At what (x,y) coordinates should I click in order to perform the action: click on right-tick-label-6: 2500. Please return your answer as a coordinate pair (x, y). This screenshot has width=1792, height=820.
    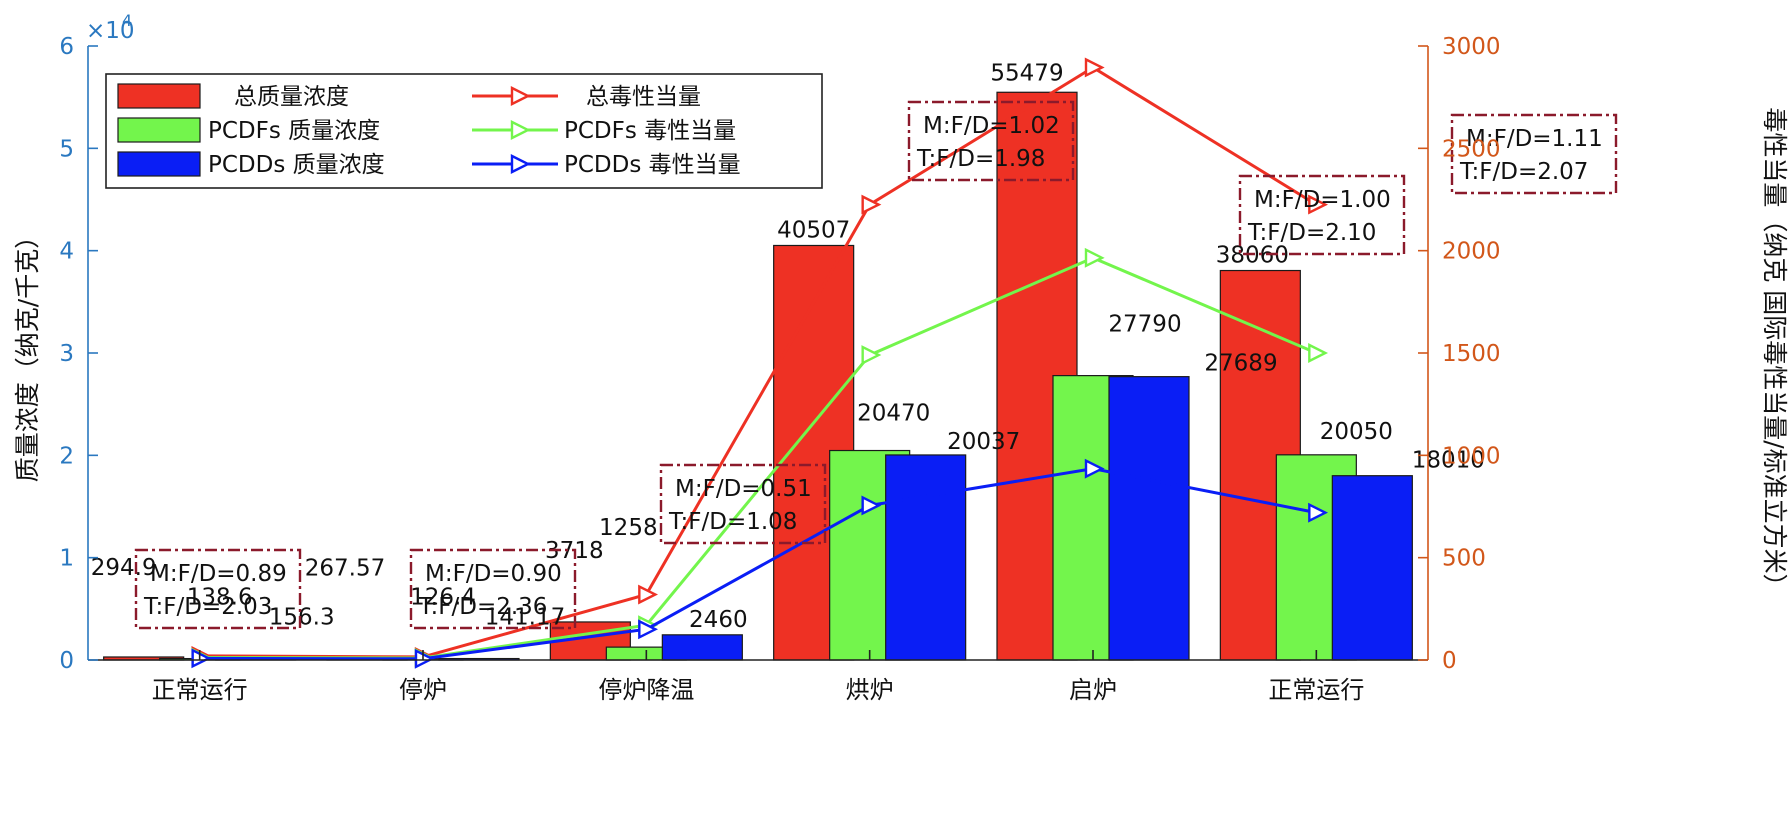
    Looking at the image, I should click on (1471, 149).